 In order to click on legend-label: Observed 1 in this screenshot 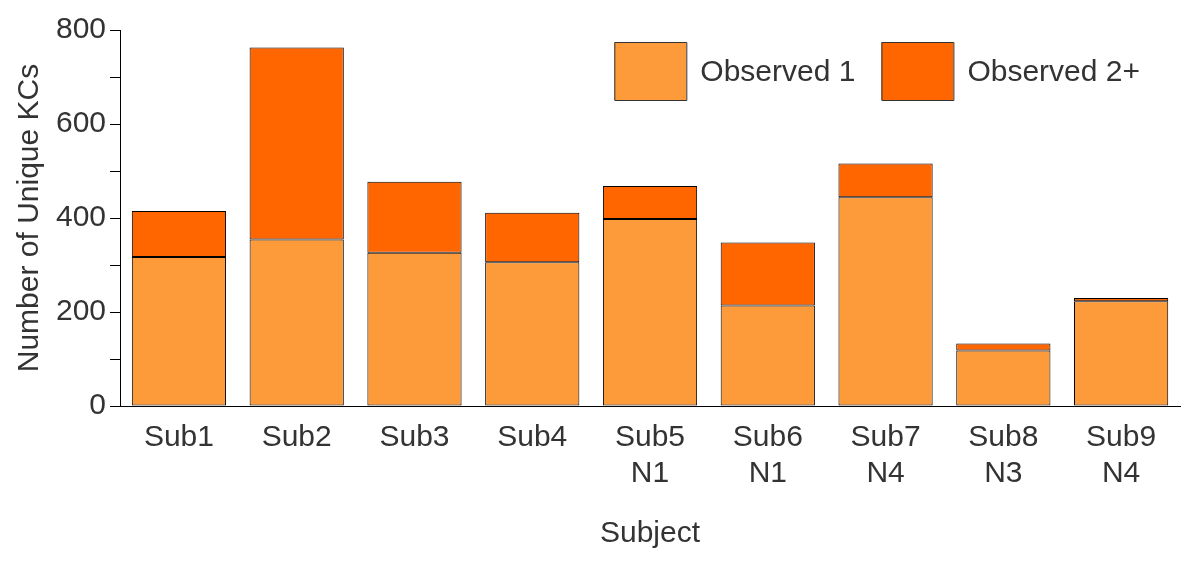, I will do `click(778, 71)`.